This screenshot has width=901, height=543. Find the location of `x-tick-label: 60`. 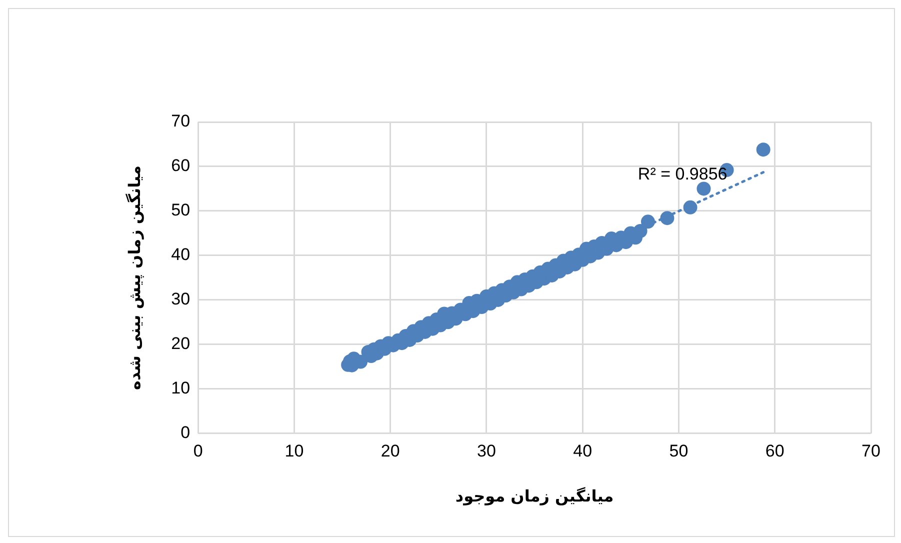

x-tick-label: 60 is located at coordinates (774, 450).